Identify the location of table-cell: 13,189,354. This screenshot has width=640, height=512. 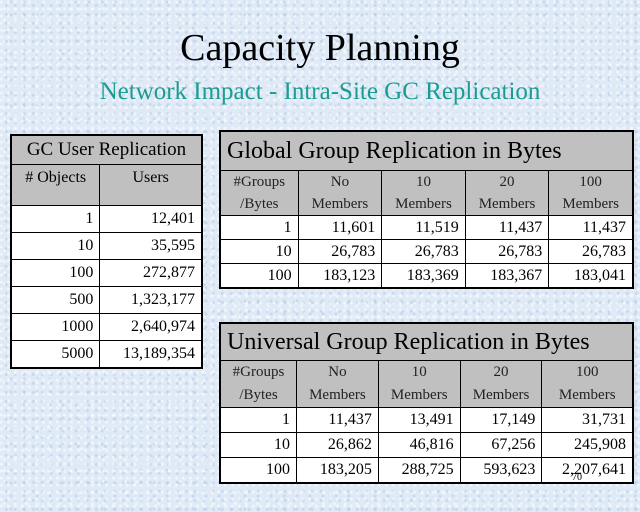
(151, 354).